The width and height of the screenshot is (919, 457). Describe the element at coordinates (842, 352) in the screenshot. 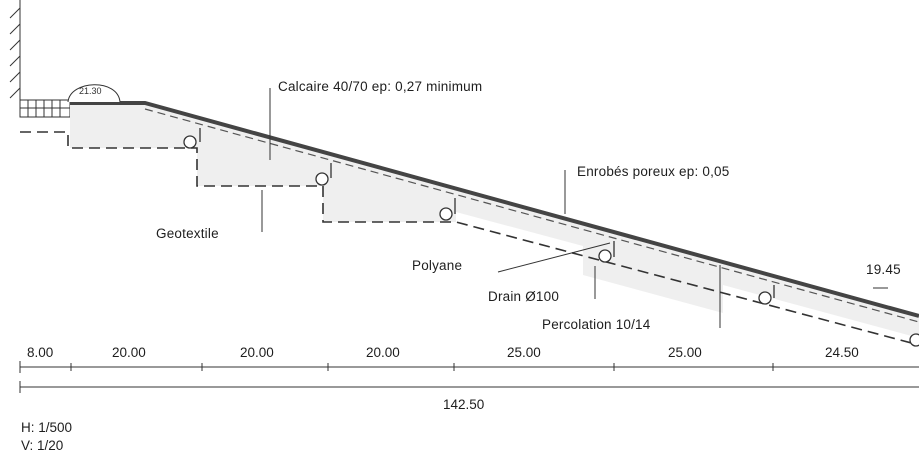

I see `dim-segment-7: 24.50` at that location.